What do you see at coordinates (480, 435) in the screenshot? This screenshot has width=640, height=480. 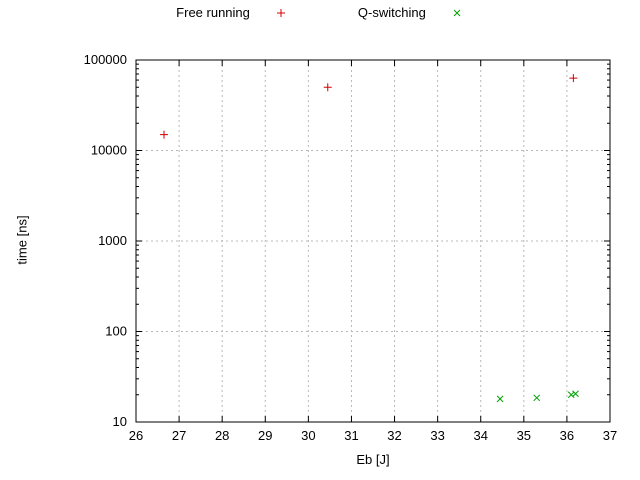 I see `x-tick-label: 34` at bounding box center [480, 435].